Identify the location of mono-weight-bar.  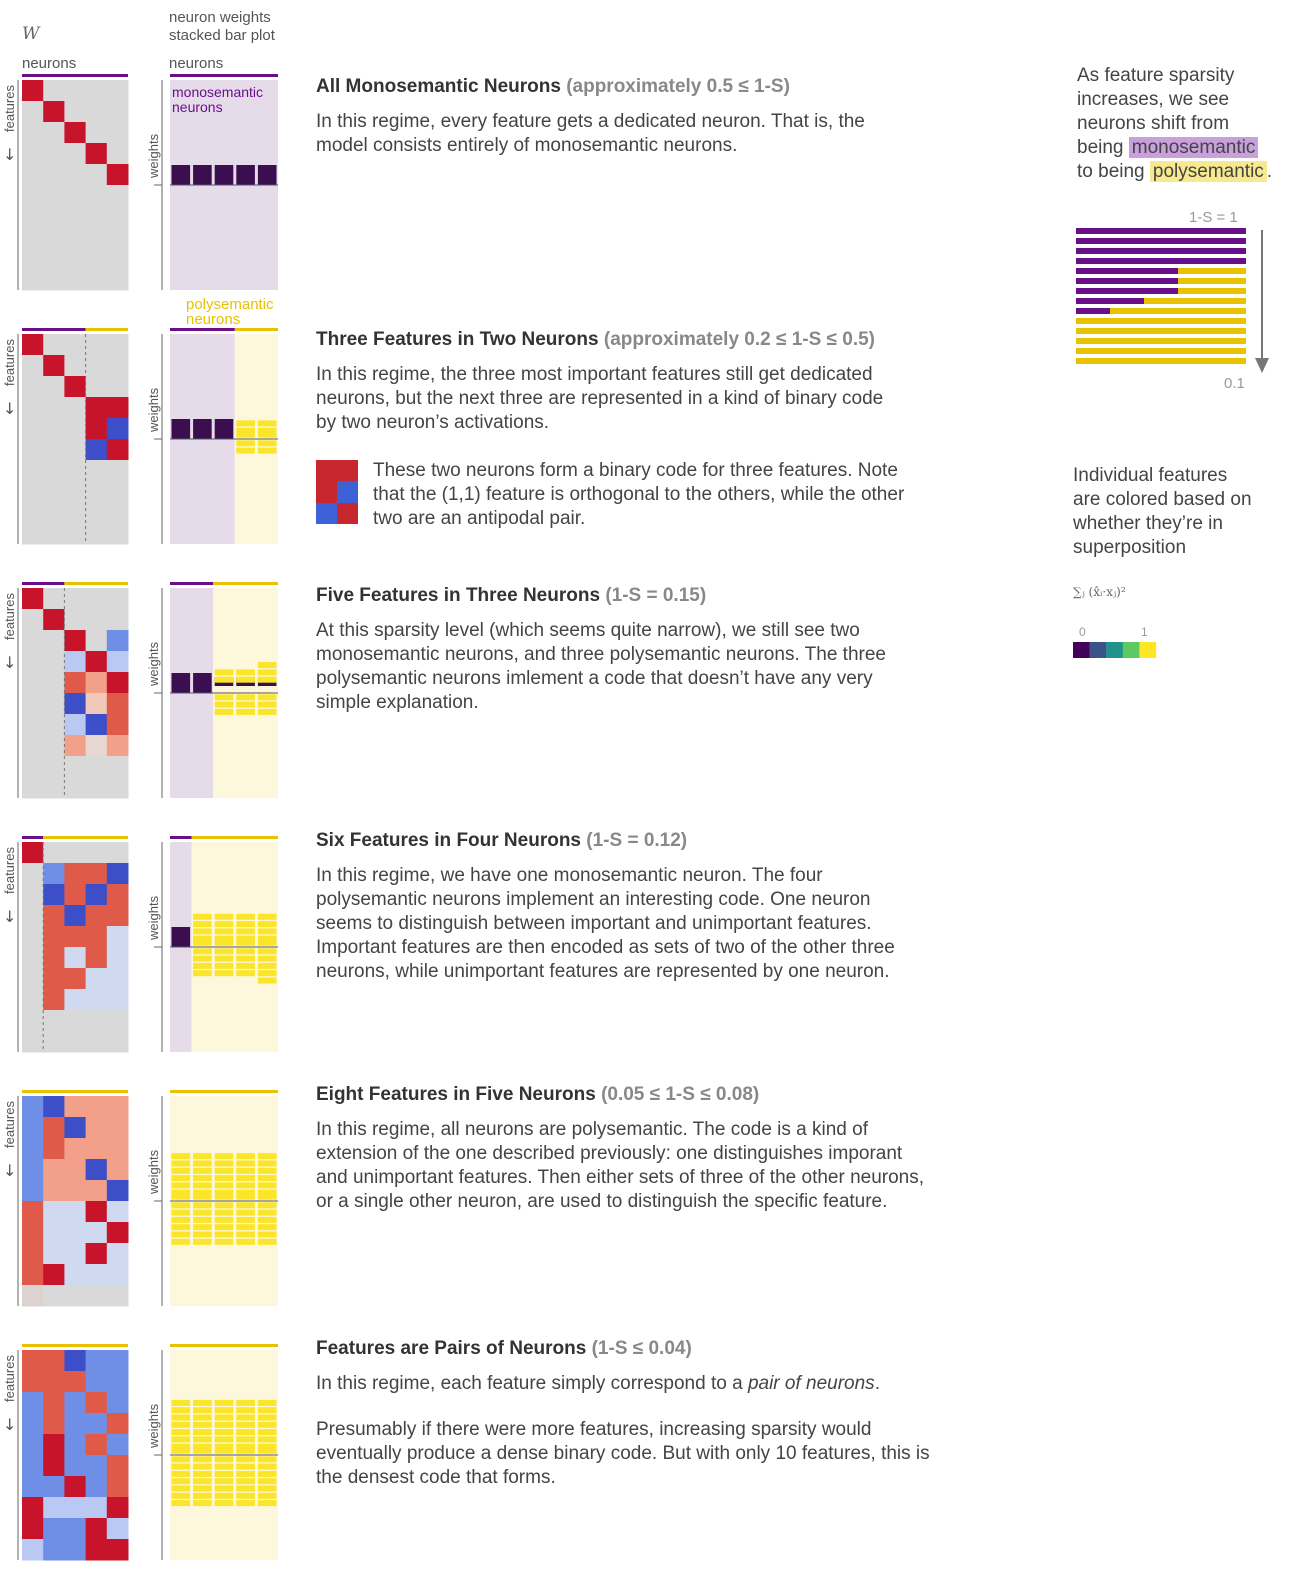
(202, 429).